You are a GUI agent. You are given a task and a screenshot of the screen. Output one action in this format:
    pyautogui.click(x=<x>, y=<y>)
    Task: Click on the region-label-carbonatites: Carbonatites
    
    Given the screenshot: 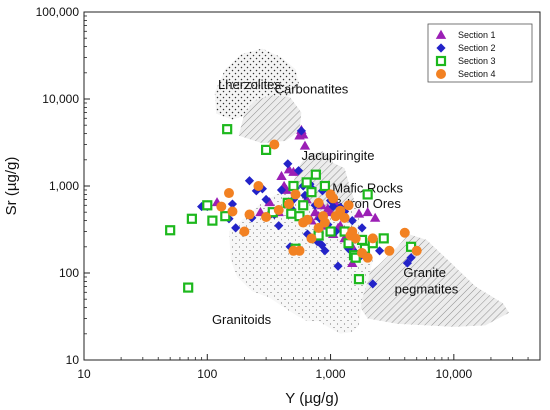 What is the action you would take?
    pyautogui.click(x=312, y=89)
    